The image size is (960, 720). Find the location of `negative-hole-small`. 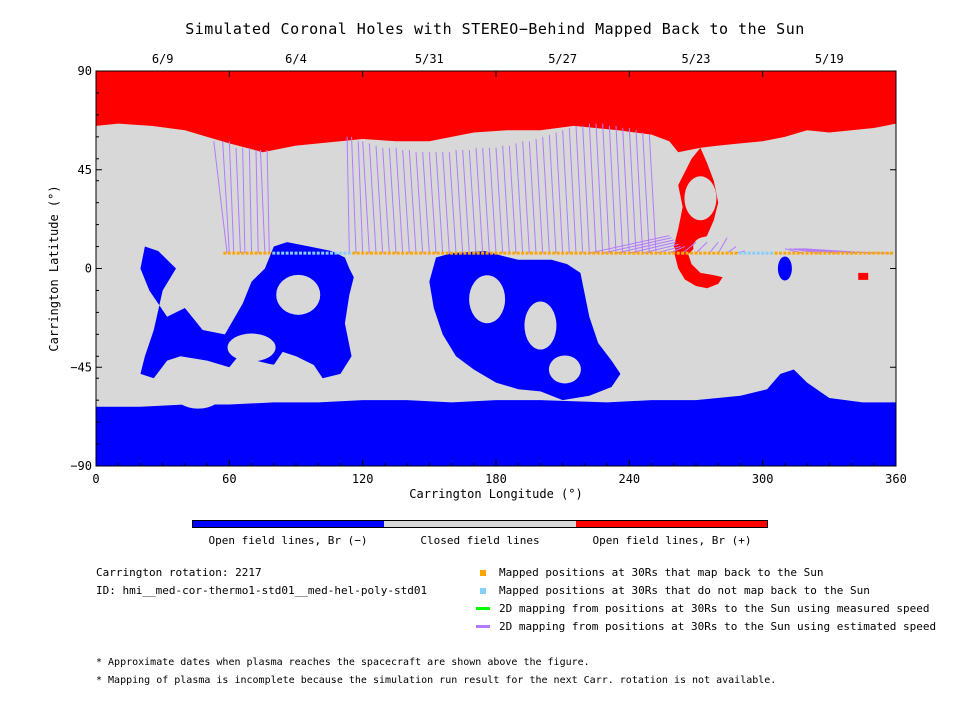

negative-hole-small is located at coordinates (784, 268).